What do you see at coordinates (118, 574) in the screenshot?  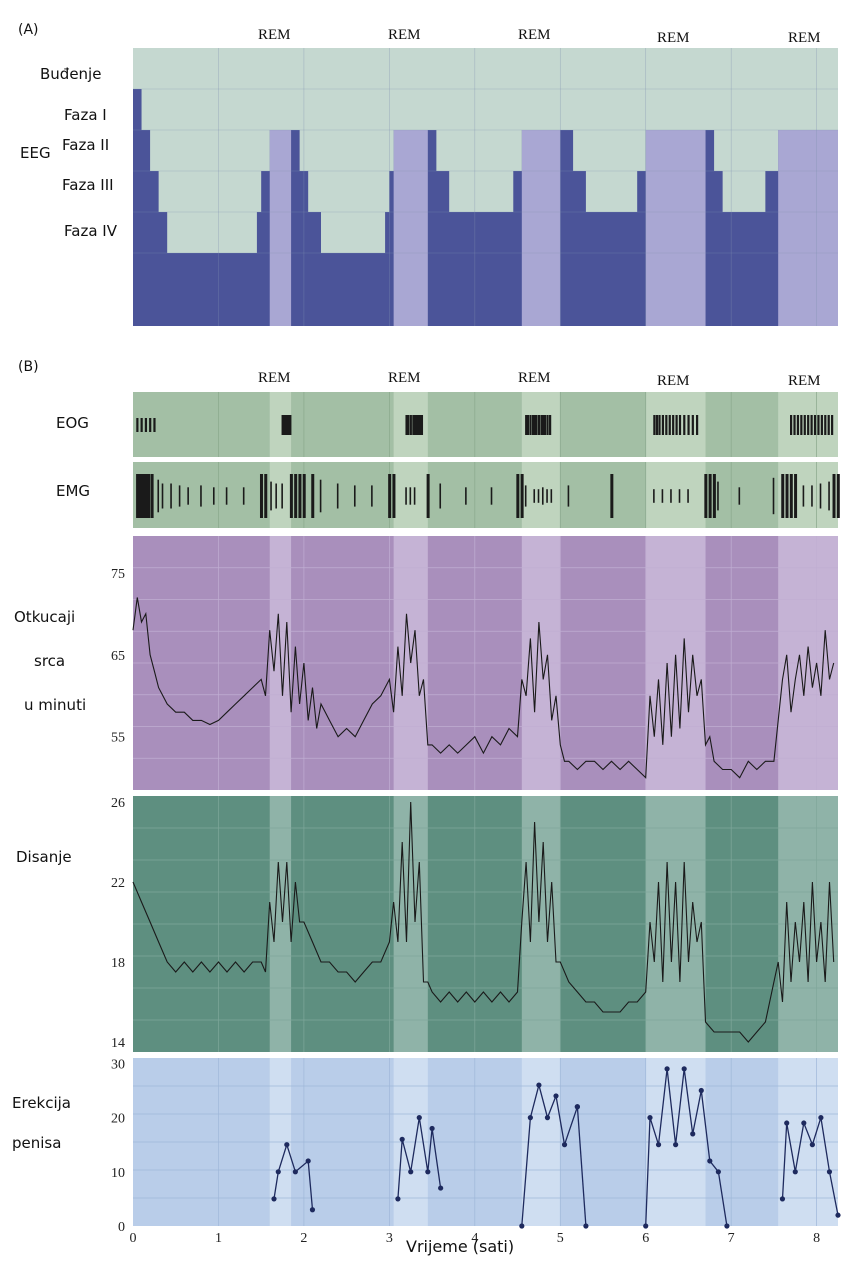 I see `y-tick-label: 75` at bounding box center [118, 574].